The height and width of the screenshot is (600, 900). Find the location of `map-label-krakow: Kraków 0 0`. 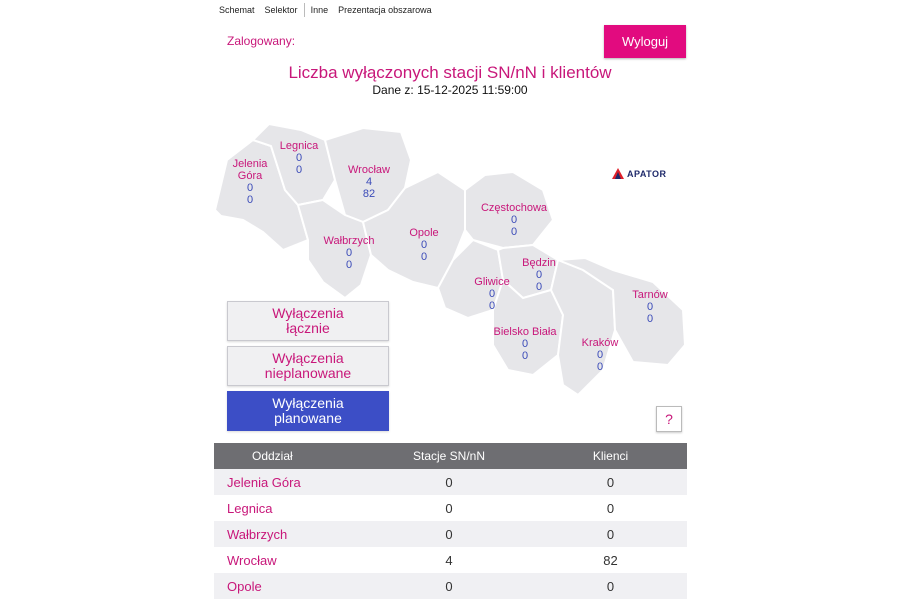

map-label-krakow: Kraków 0 0 is located at coordinates (600, 355).